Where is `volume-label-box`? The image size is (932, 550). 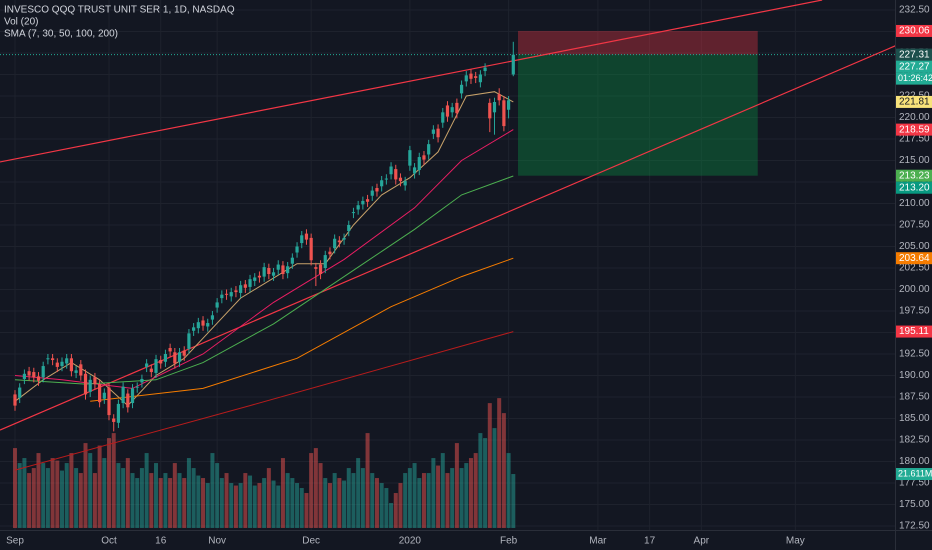 volume-label-box is located at coordinates (914, 474).